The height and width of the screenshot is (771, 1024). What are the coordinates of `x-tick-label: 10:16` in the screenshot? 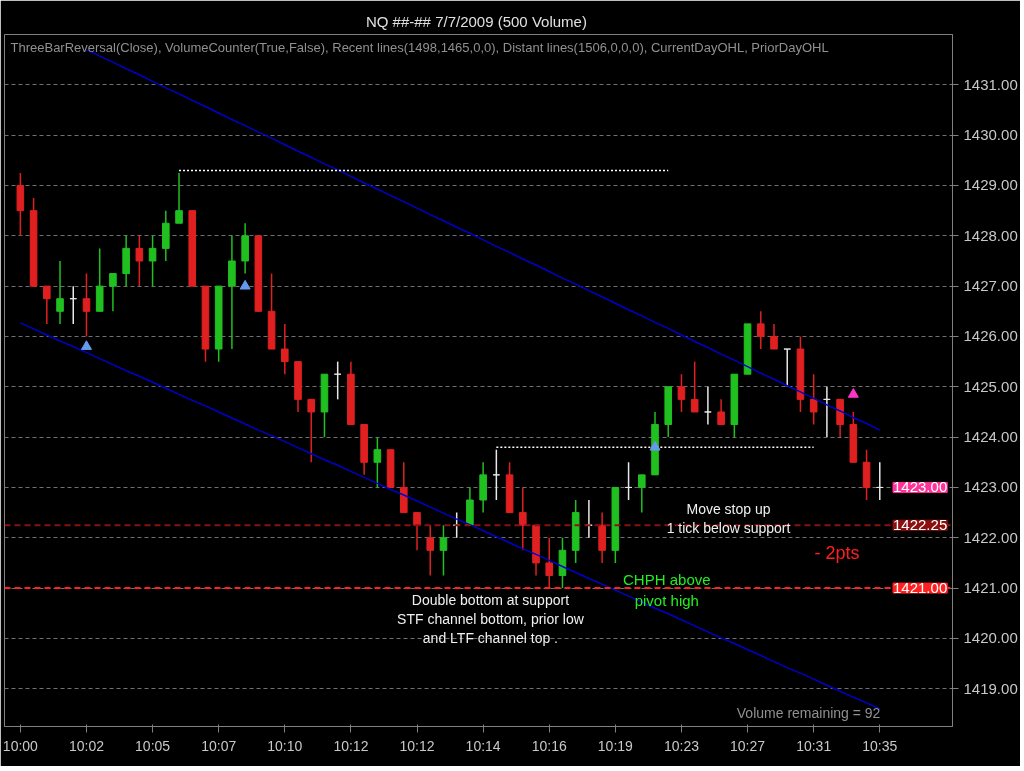 It's located at (549, 745).